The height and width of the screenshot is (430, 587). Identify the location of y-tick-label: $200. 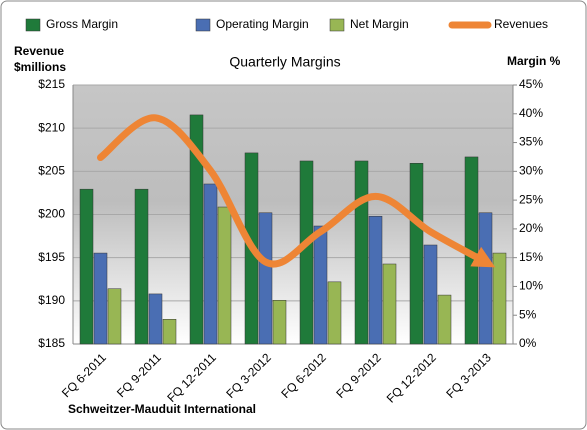
(51, 214).